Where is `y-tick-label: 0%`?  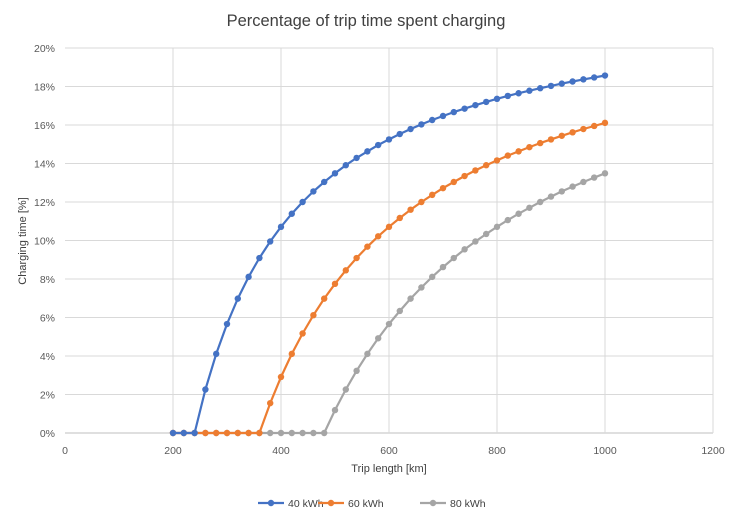 y-tick-label: 0% is located at coordinates (47, 434).